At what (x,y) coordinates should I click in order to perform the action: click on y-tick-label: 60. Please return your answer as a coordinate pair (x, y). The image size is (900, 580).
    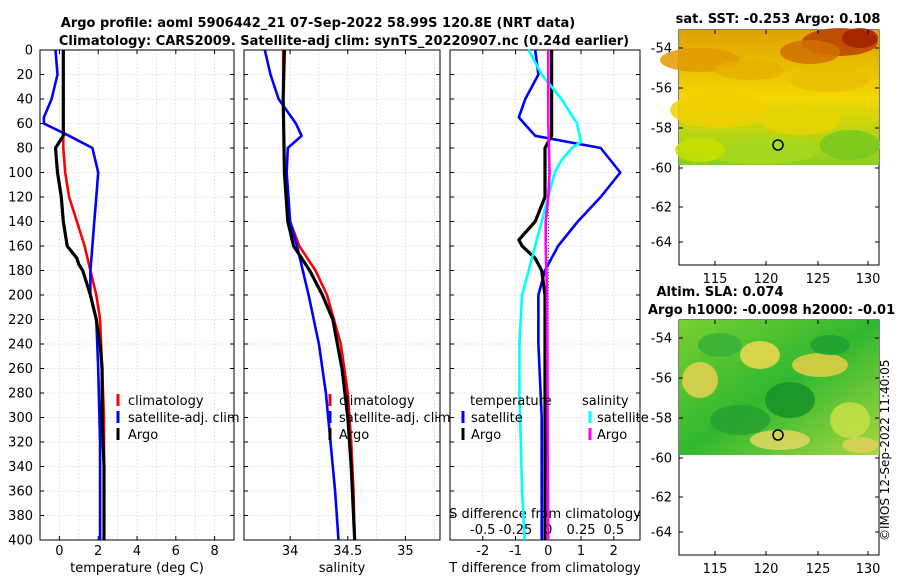
    Looking at the image, I should click on (24, 124).